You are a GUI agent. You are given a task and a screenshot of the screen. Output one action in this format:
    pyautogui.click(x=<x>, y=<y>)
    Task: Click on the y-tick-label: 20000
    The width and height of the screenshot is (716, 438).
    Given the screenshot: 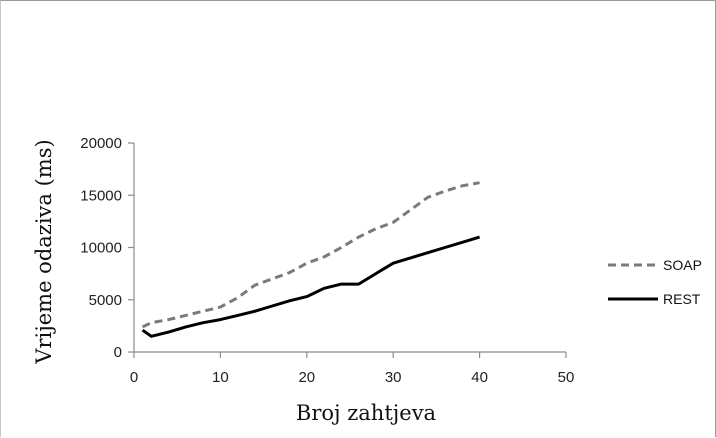 What is the action you would take?
    pyautogui.click(x=101, y=143)
    